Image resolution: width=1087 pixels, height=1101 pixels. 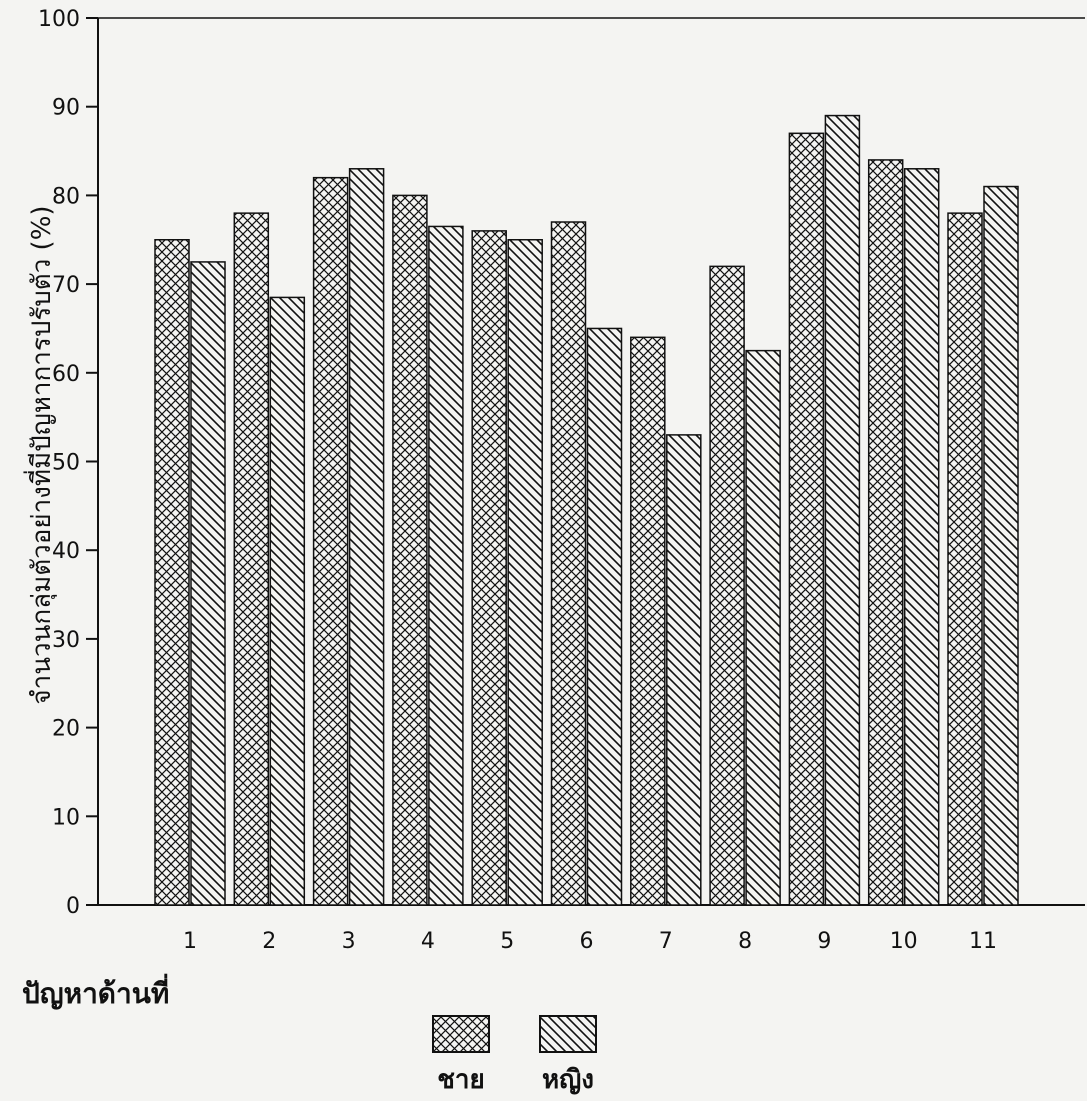 What do you see at coordinates (66, 640) in the screenshot?
I see `y-tick-label: 30` at bounding box center [66, 640].